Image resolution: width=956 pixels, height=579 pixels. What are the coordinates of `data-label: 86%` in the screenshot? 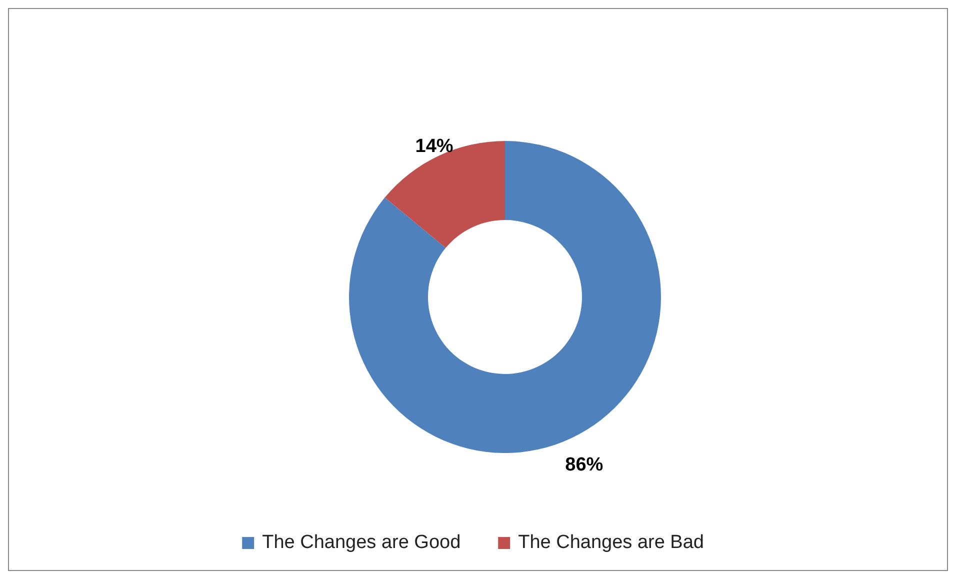 It's located at (584, 465).